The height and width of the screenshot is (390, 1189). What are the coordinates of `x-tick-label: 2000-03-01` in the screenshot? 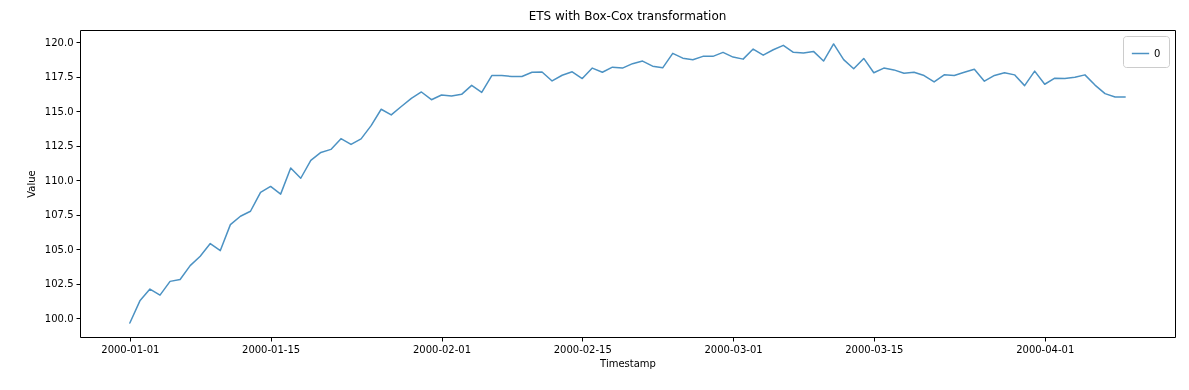 It's located at (733, 349).